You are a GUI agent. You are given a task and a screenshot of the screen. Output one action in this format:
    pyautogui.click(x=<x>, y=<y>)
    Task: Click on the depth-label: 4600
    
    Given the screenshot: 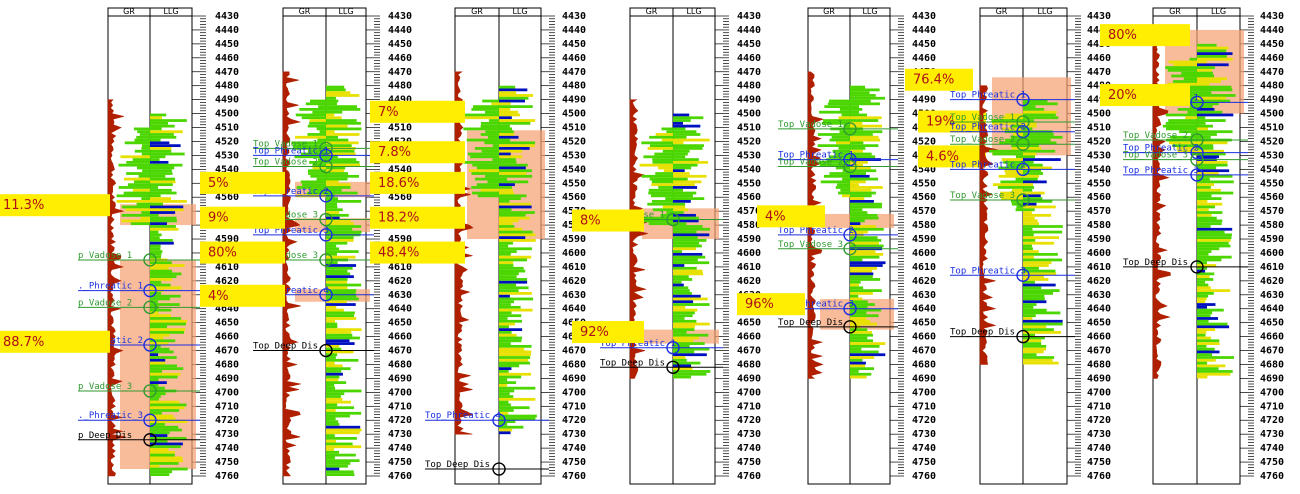 What is the action you would take?
    pyautogui.click(x=1272, y=253)
    